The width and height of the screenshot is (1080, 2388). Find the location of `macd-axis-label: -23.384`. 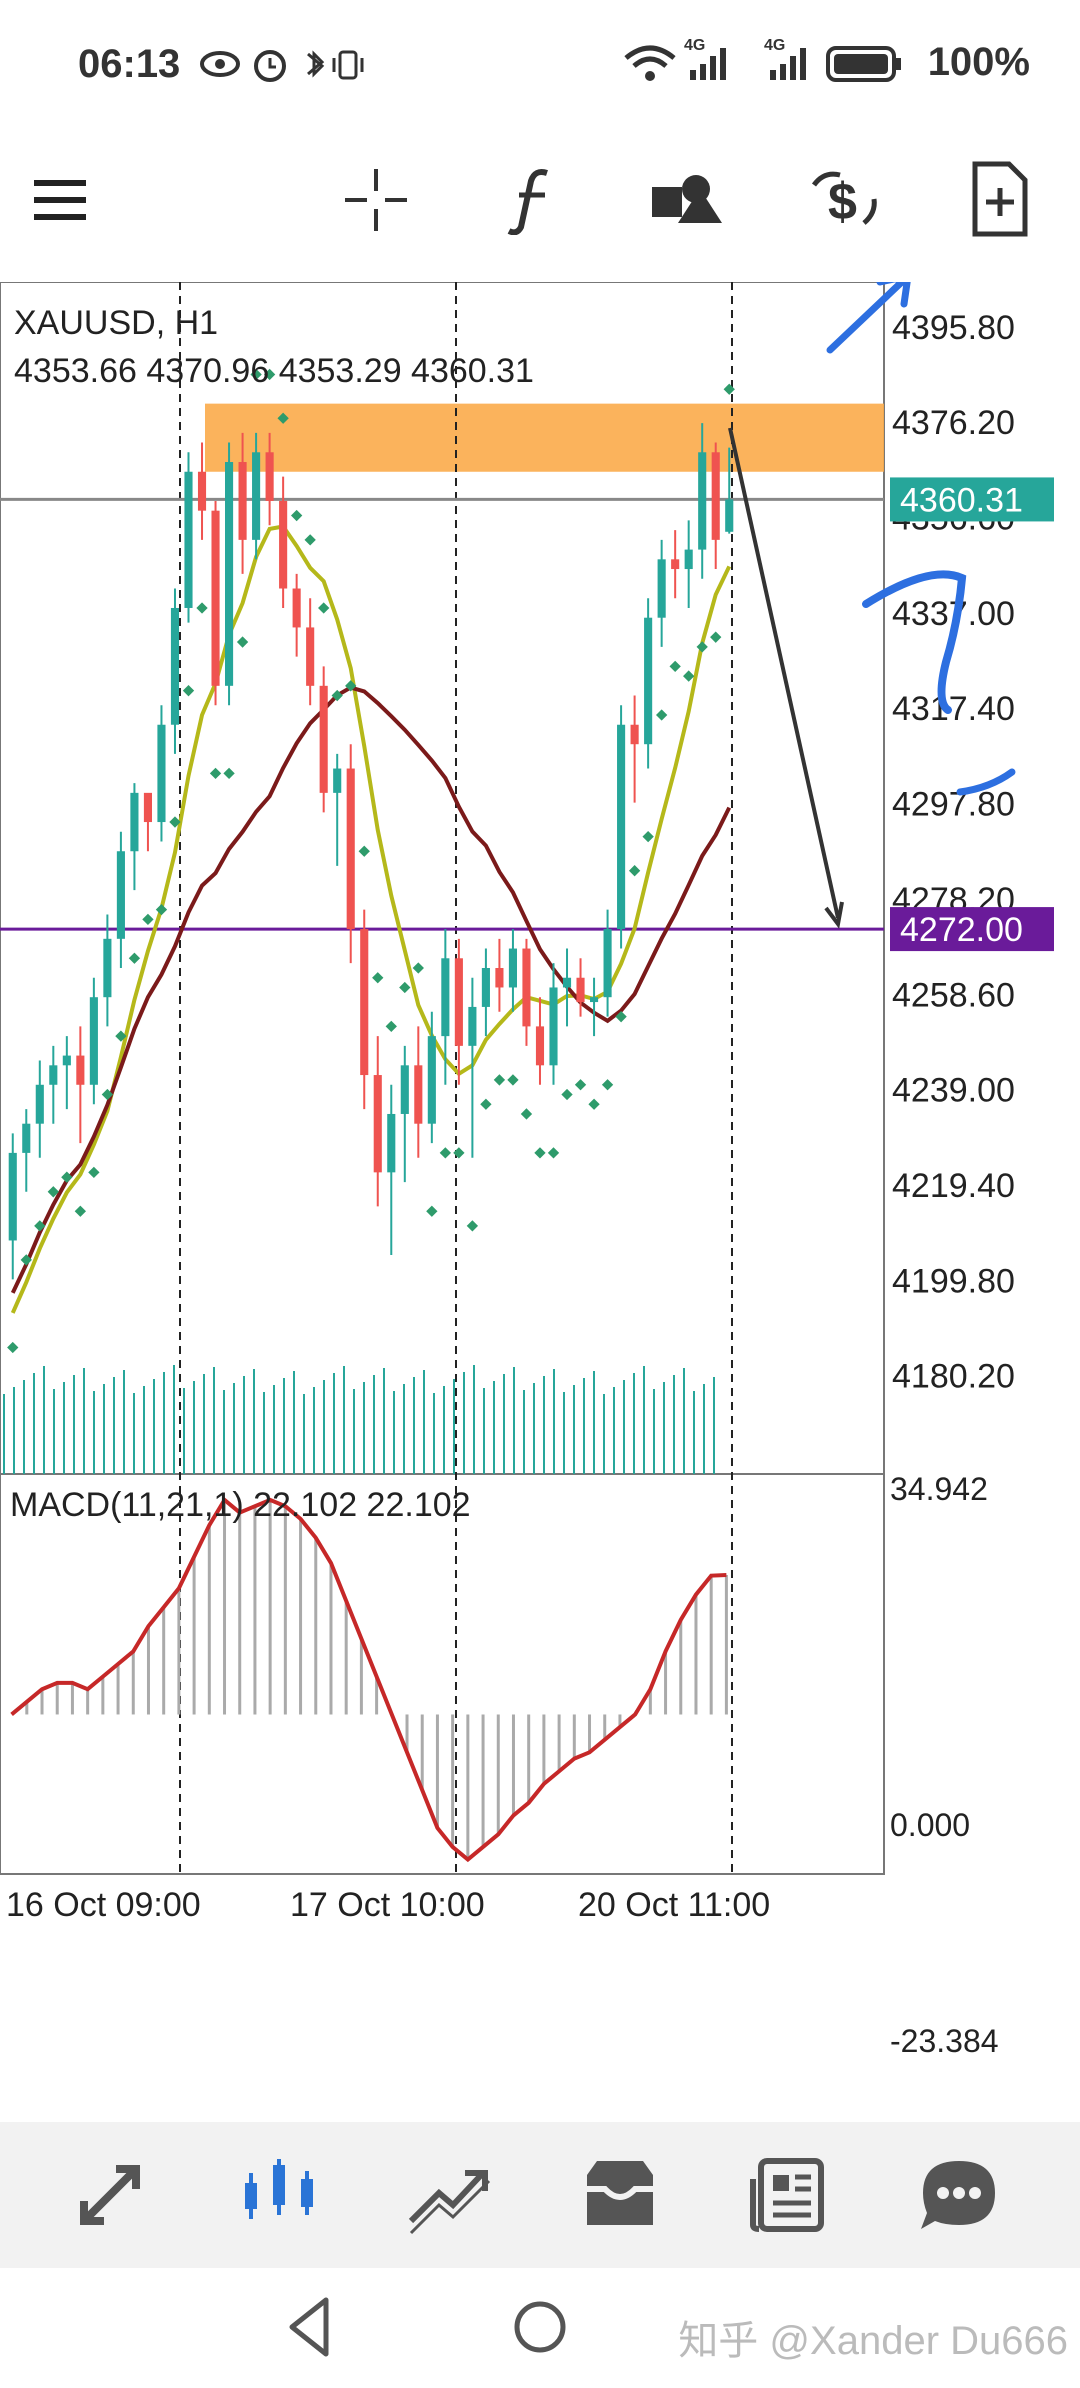

macd-axis-label: -23.384 is located at coordinates (944, 2041).